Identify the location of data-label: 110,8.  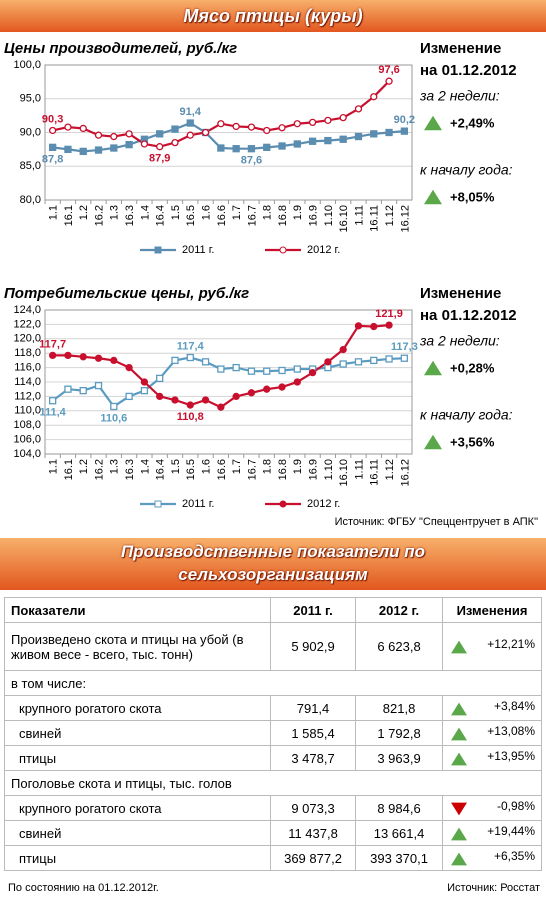
(190, 417).